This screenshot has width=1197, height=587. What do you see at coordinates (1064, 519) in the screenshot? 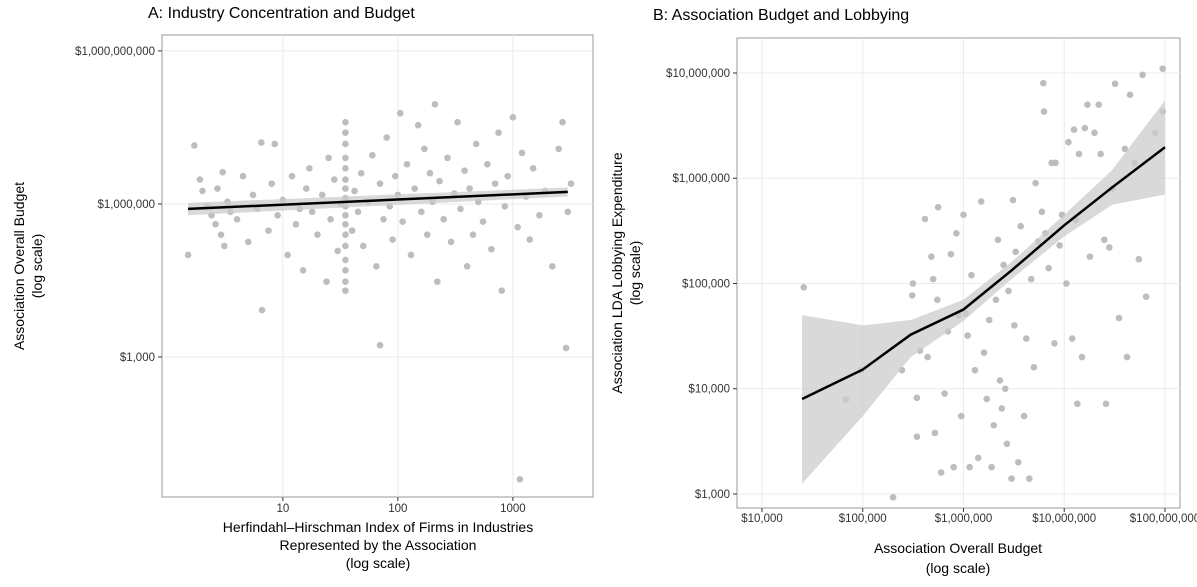
I see `x-tick-label: $10,000,000` at bounding box center [1064, 519].